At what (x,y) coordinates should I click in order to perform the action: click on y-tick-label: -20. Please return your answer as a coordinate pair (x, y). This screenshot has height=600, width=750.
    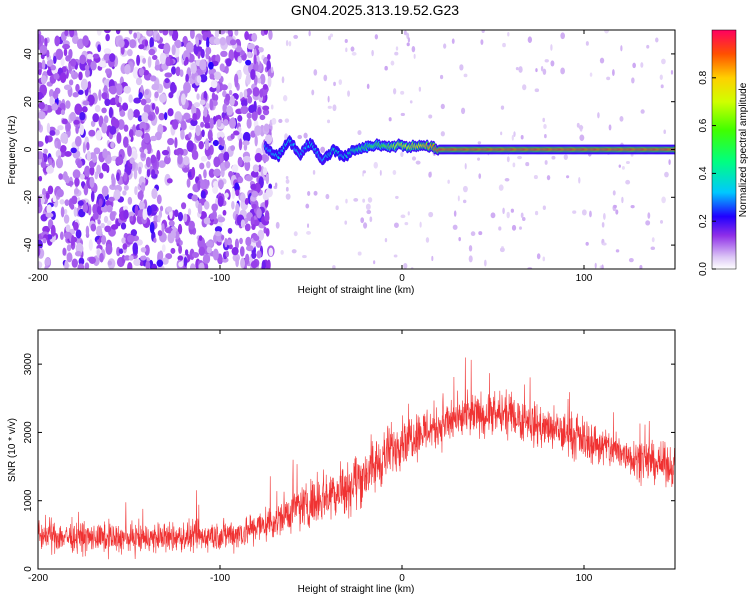
    Looking at the image, I should click on (28, 197).